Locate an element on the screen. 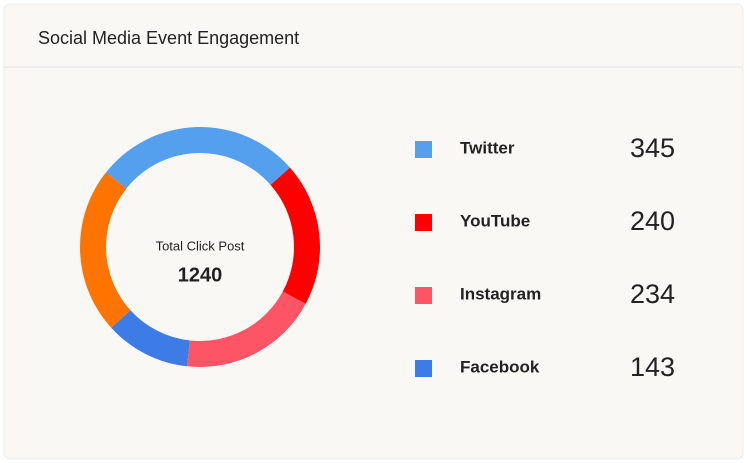 The height and width of the screenshot is (463, 747). legend-label: Facebook is located at coordinates (500, 366).